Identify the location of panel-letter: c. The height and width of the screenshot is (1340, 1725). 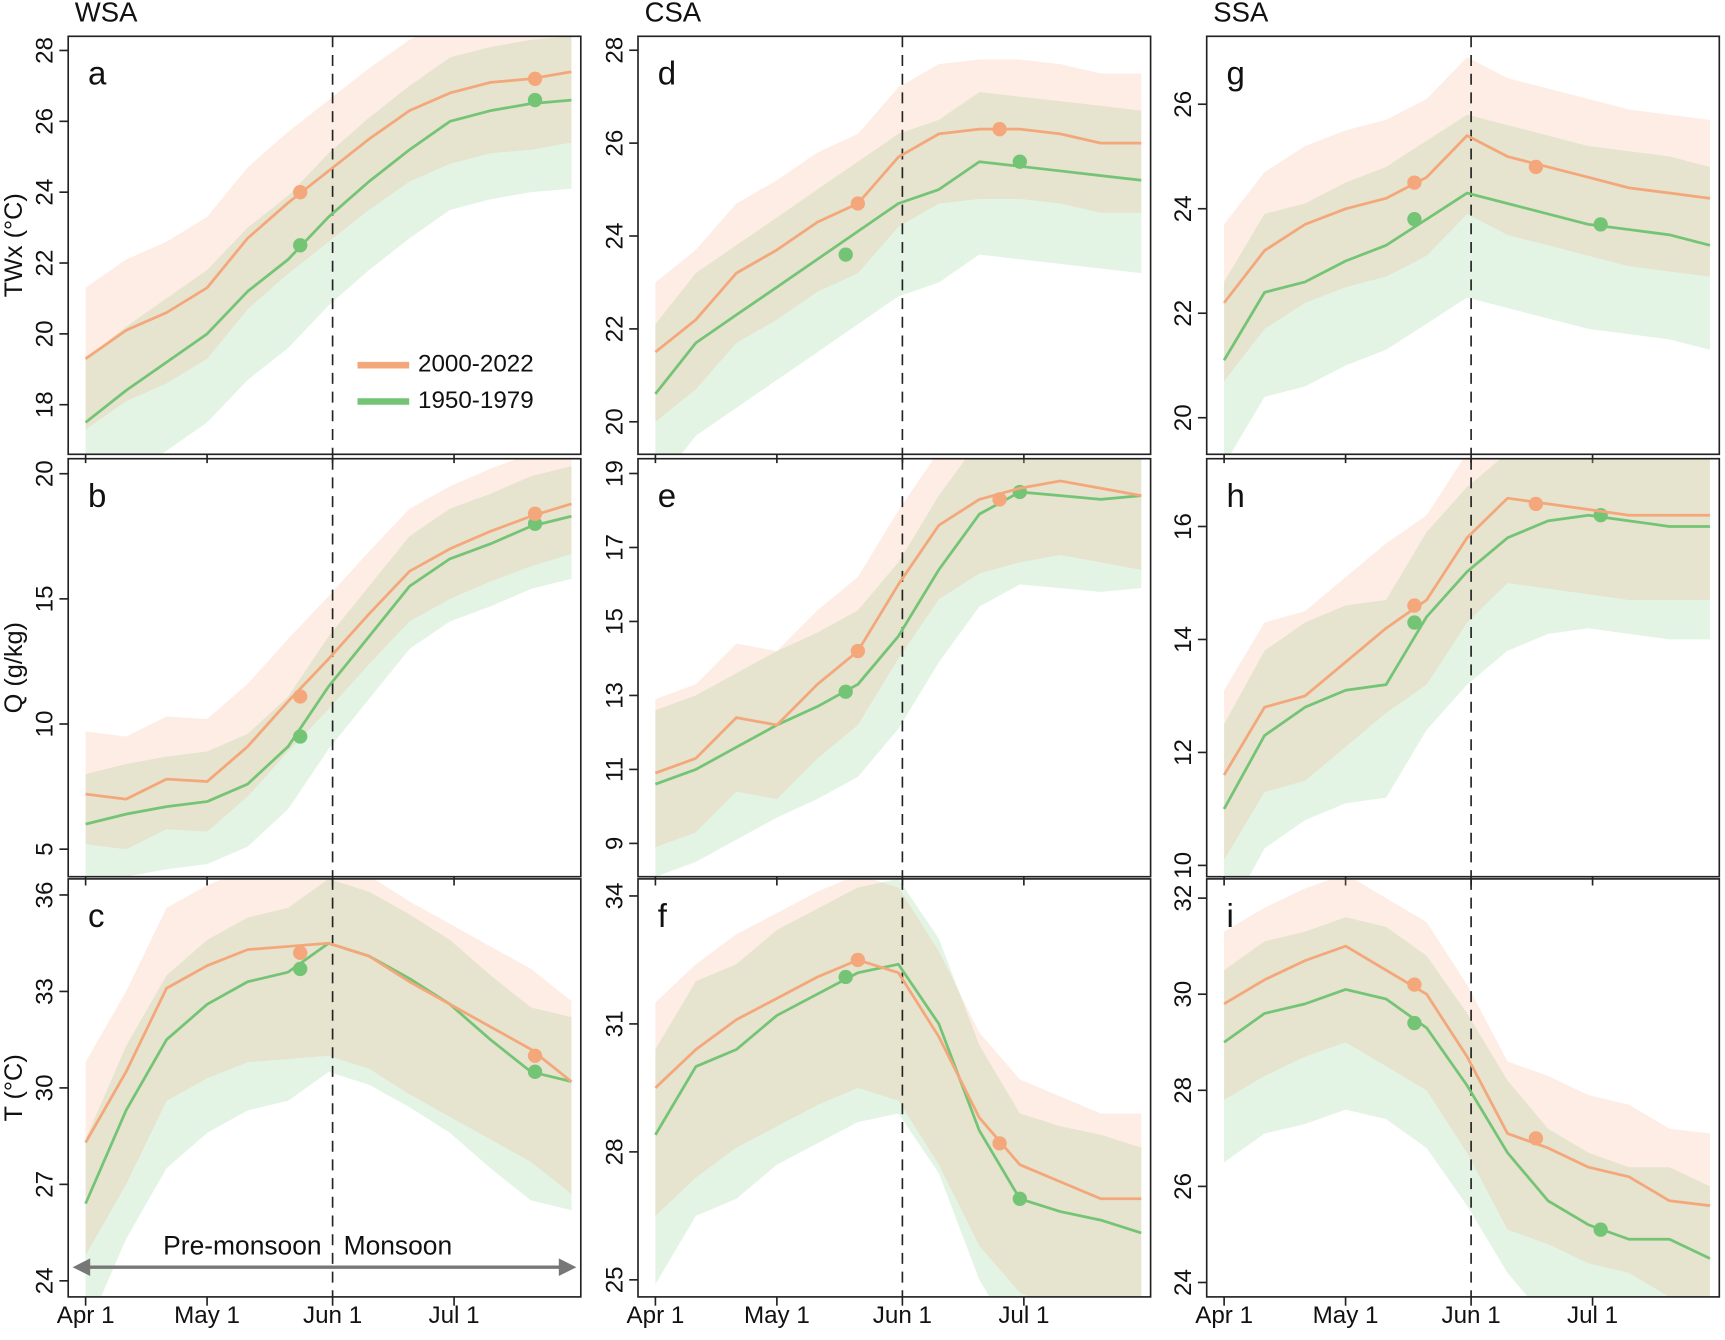
(96, 915).